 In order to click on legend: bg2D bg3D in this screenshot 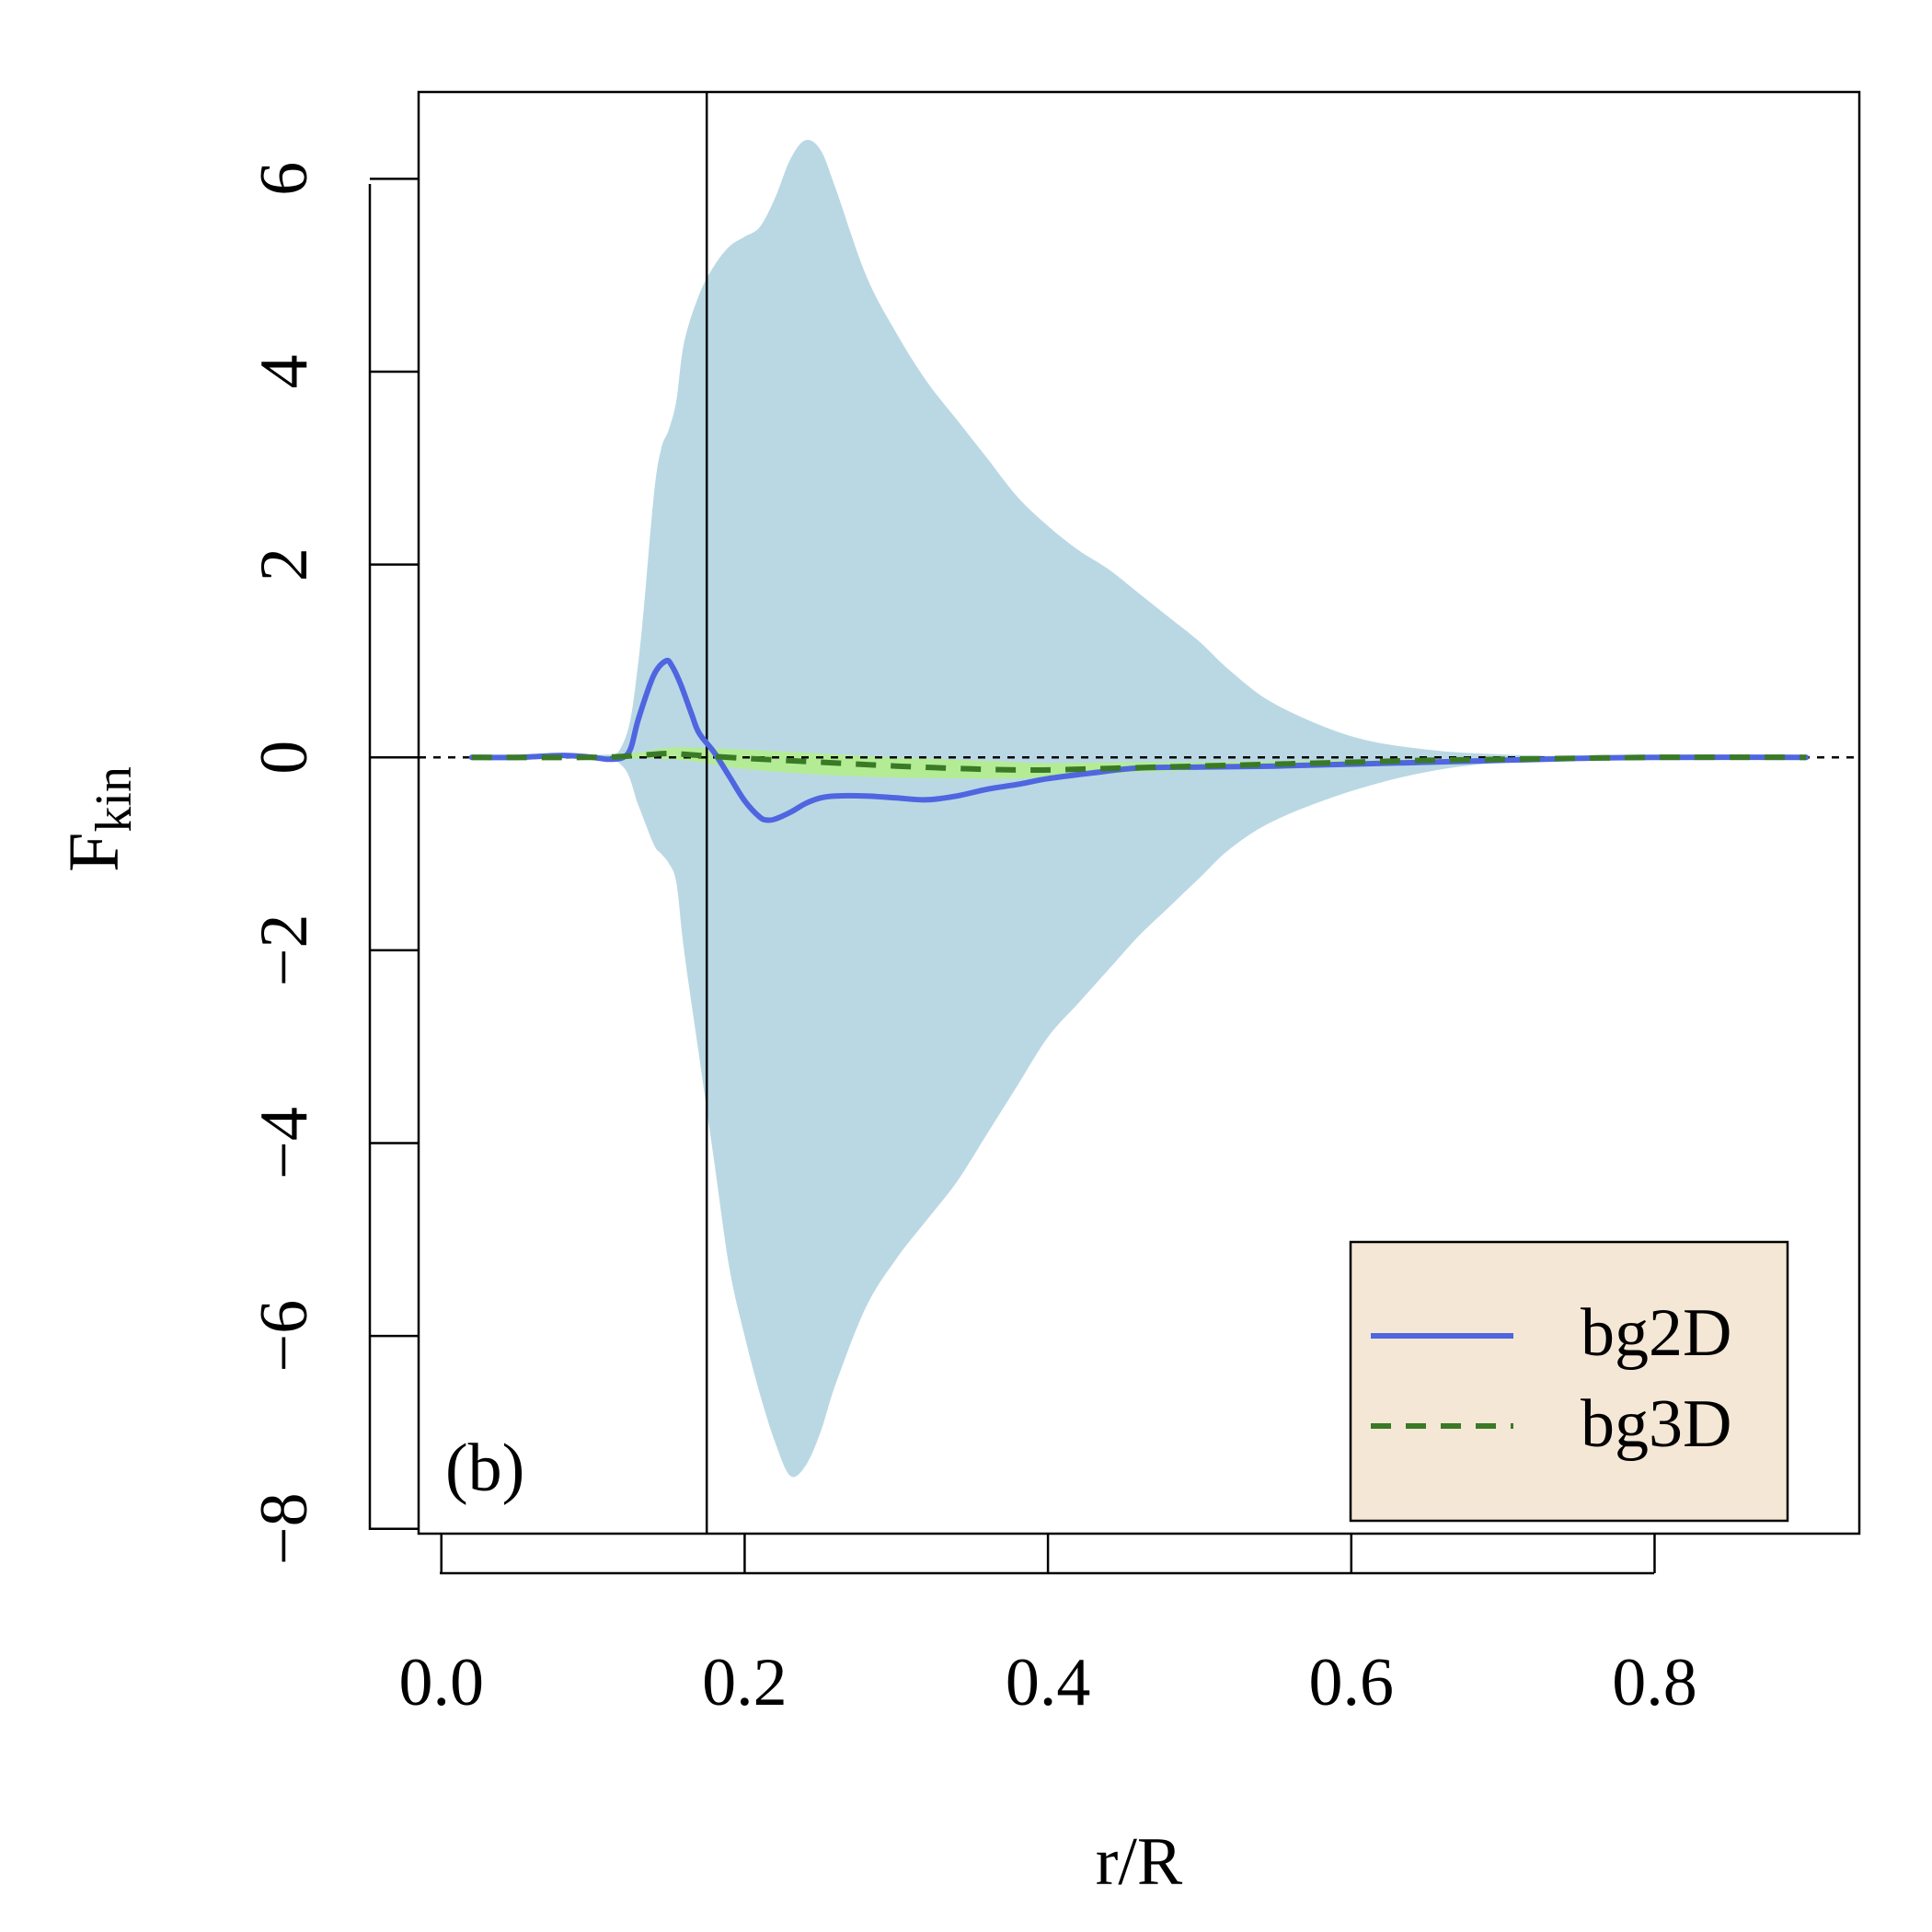, I will do `click(1569, 1381)`.